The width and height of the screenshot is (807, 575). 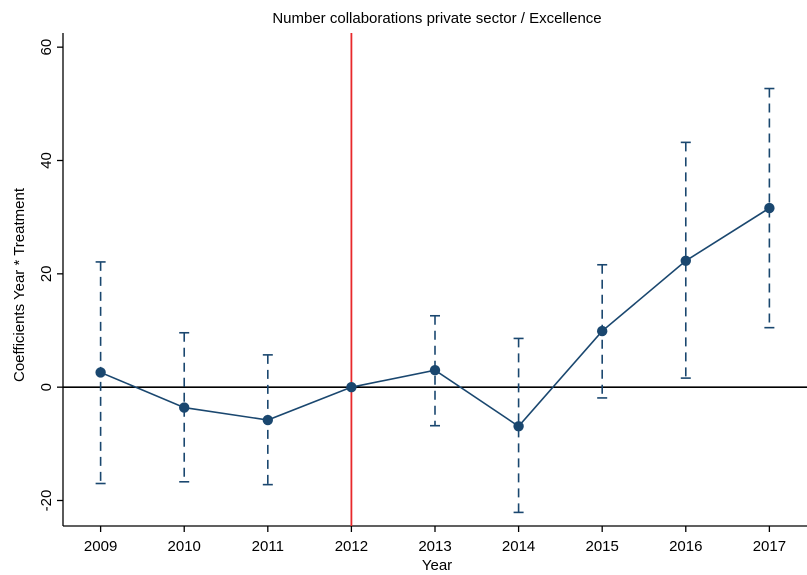 I want to click on y-tick-label: 60, so click(x=46, y=47).